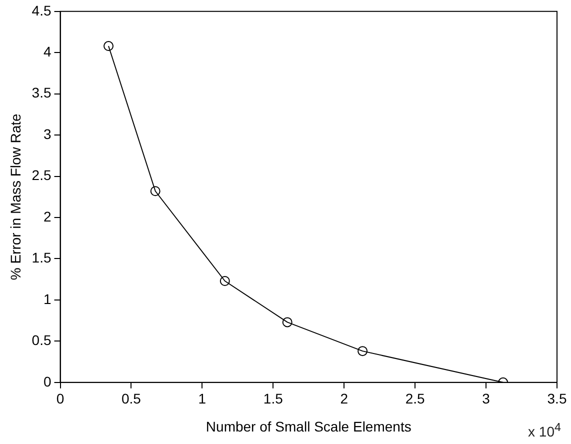  I want to click on x-tick-label: 2, so click(344, 398).